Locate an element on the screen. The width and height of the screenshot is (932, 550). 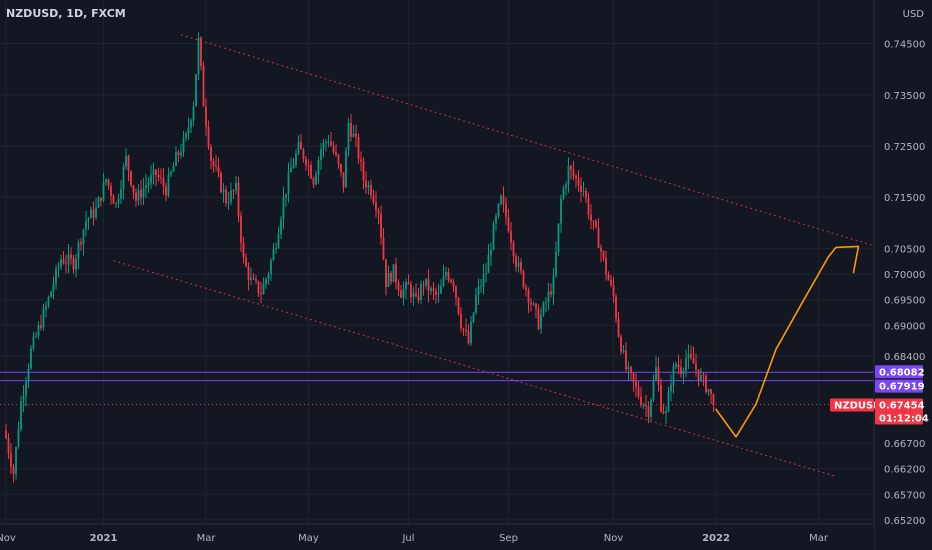
time-axis-ticks: Nov 2021 Mar May Jul Sep Nov 2022 Mar is located at coordinates (414, 538).